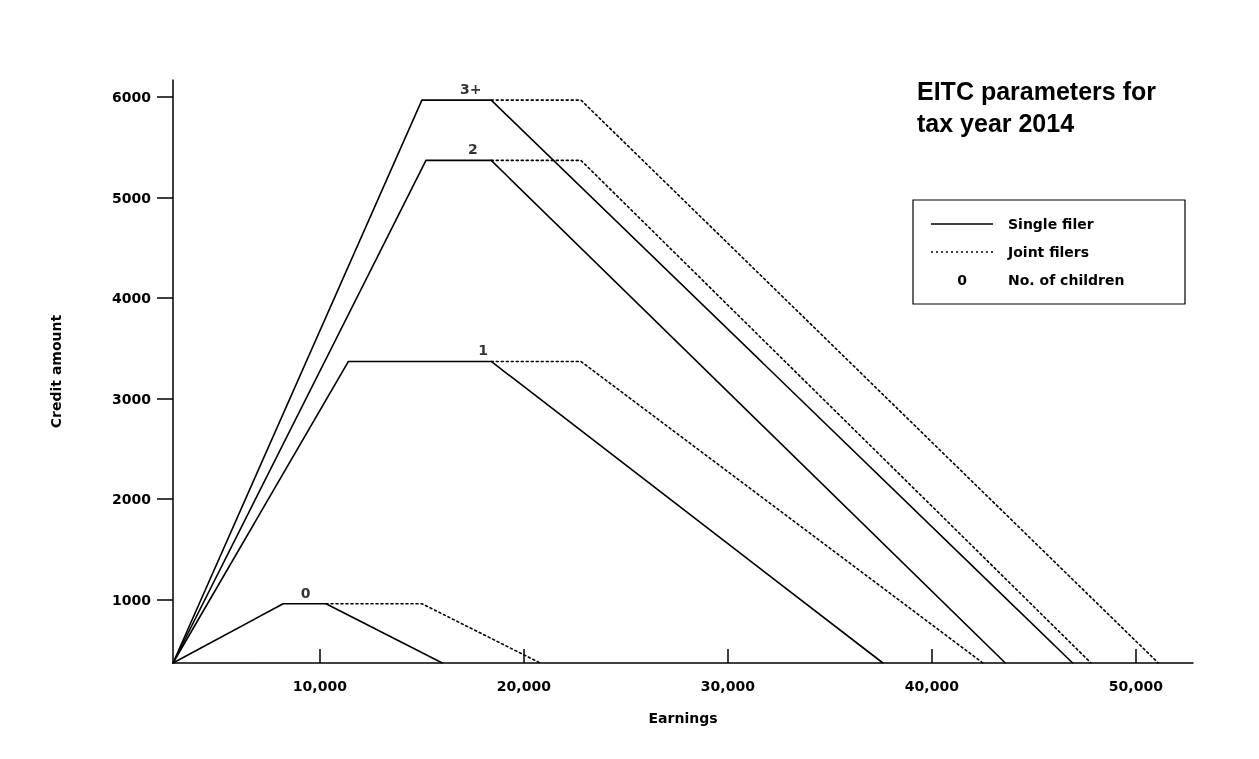  Describe the element at coordinates (932, 686) in the screenshot. I see `x-tick-label: 40,000` at that location.